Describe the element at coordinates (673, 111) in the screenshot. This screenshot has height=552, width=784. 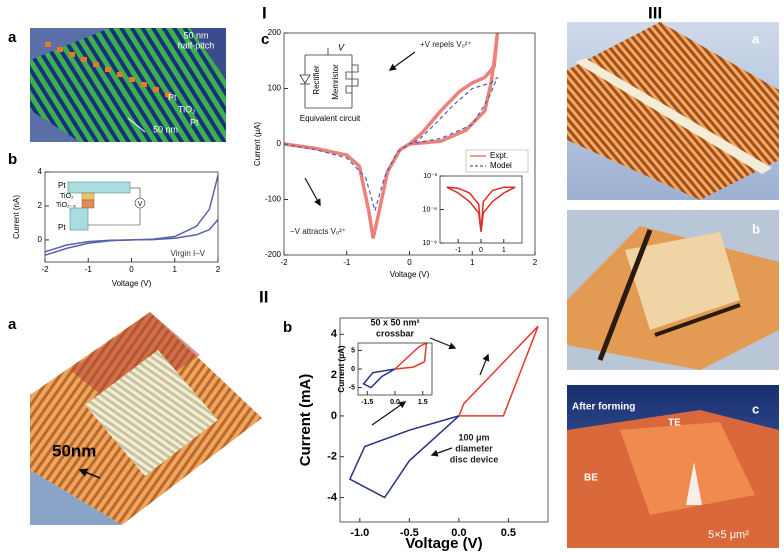
I see `image-afm-a` at that location.